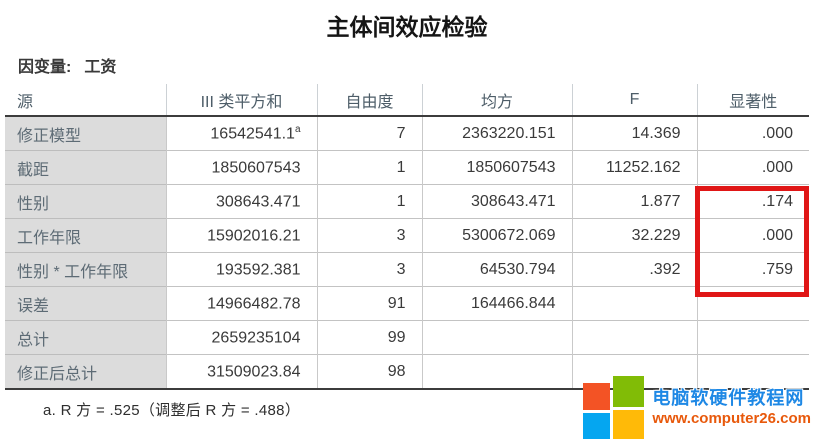 Image resolution: width=813 pixels, height=441 pixels. I want to click on f-cell: 14.369, so click(634, 133).